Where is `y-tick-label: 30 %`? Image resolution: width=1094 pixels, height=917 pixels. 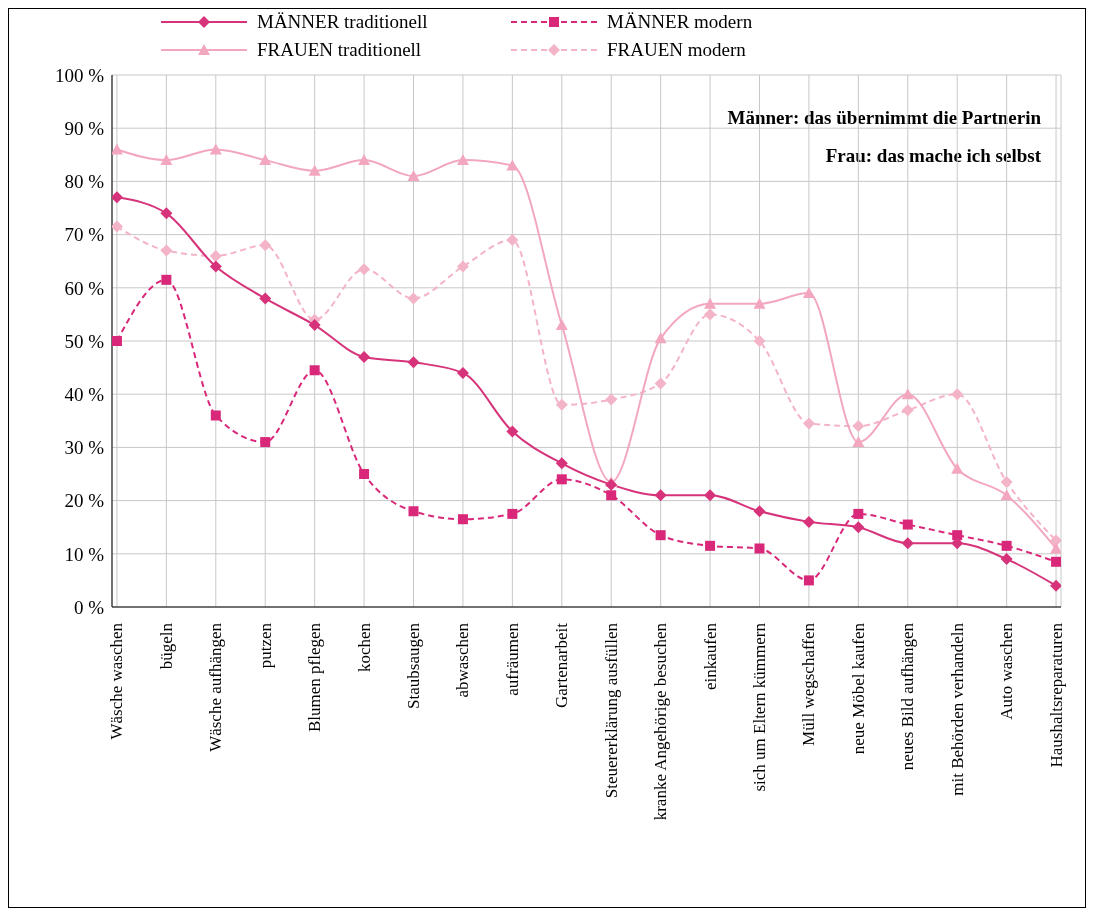
y-tick-label: 30 % is located at coordinates (84, 448).